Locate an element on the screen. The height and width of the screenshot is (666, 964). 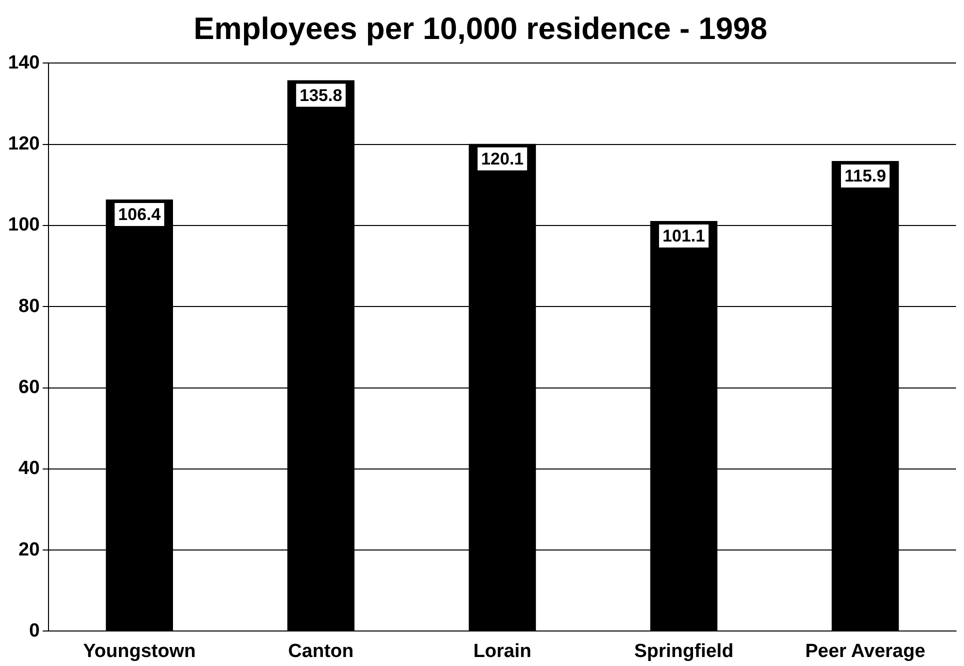
y-tick-label: 140 is located at coordinates (24, 63).